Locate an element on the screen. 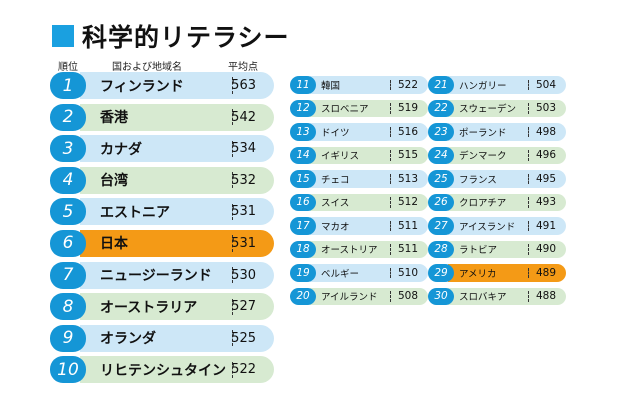  rank-badge: 12 is located at coordinates (303, 108).